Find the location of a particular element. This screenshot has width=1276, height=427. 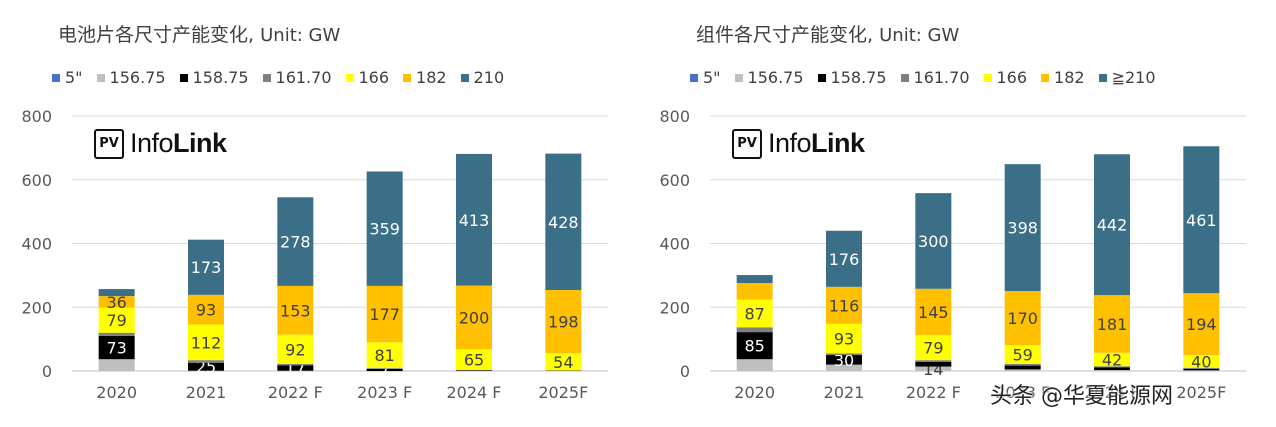

data-label: 54 is located at coordinates (563, 362).